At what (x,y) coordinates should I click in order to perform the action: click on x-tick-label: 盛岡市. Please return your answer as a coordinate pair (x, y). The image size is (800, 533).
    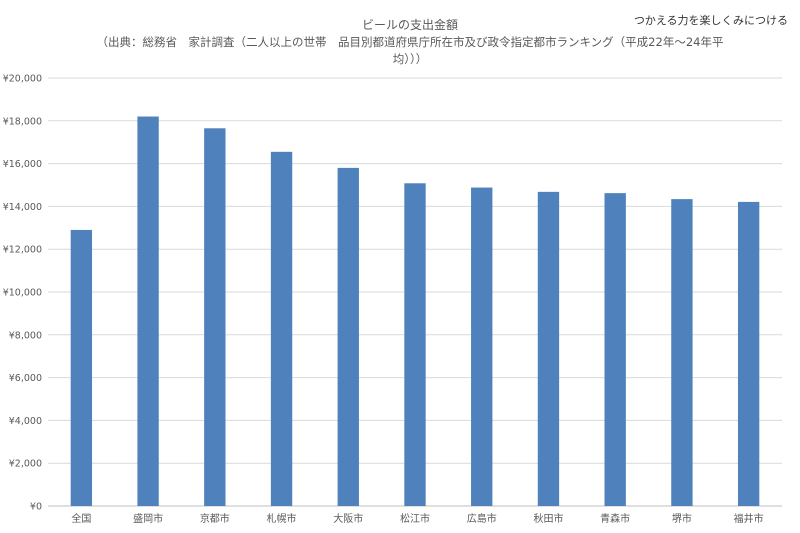
    Looking at the image, I should click on (148, 518).